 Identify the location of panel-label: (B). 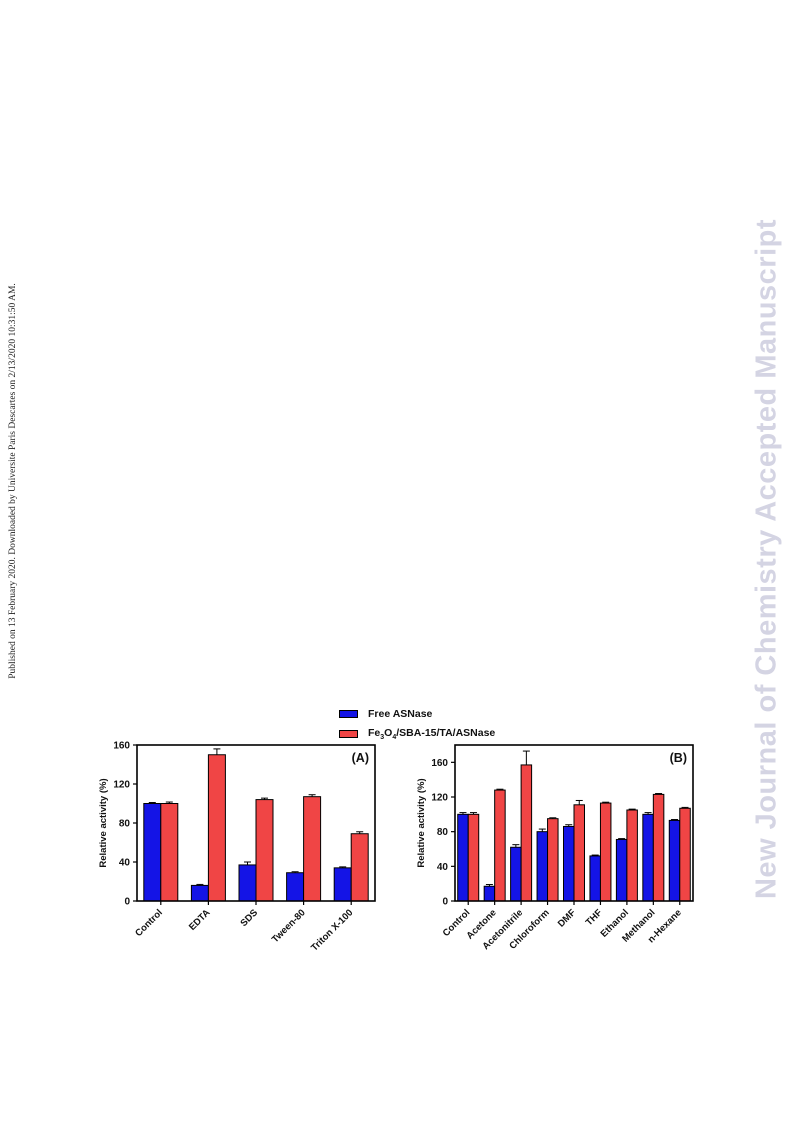
(678, 758).